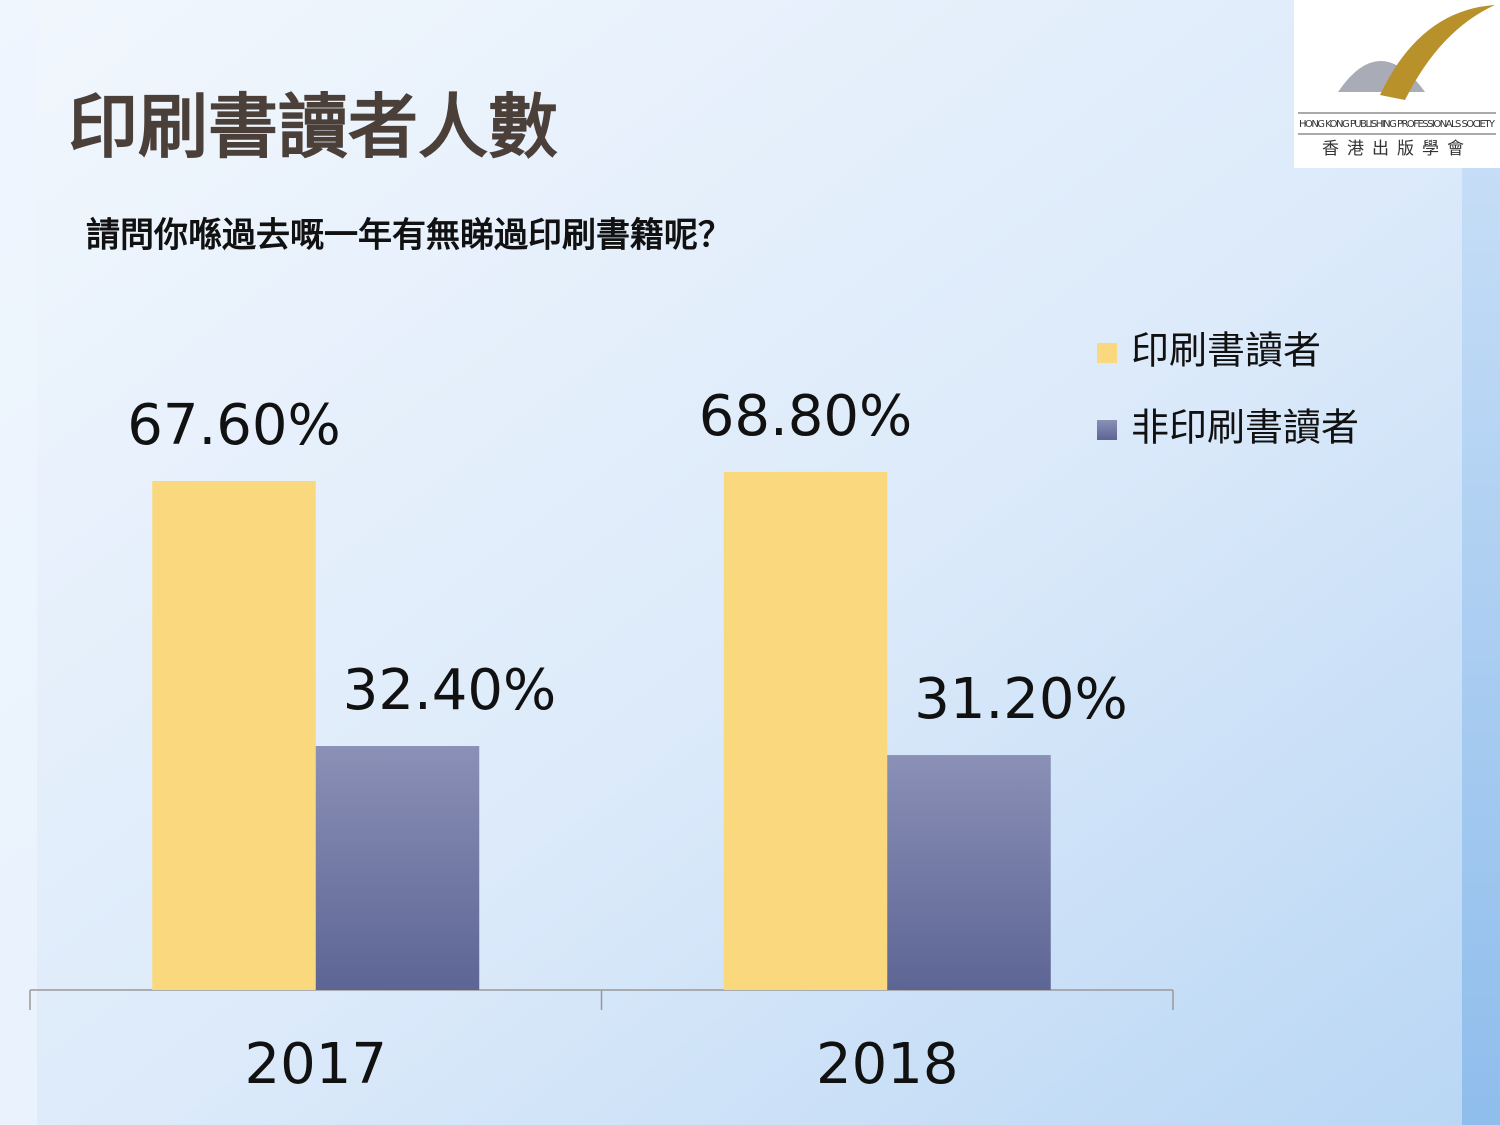  I want to click on chart-title: 印刷書讀者人數, so click(313, 127).